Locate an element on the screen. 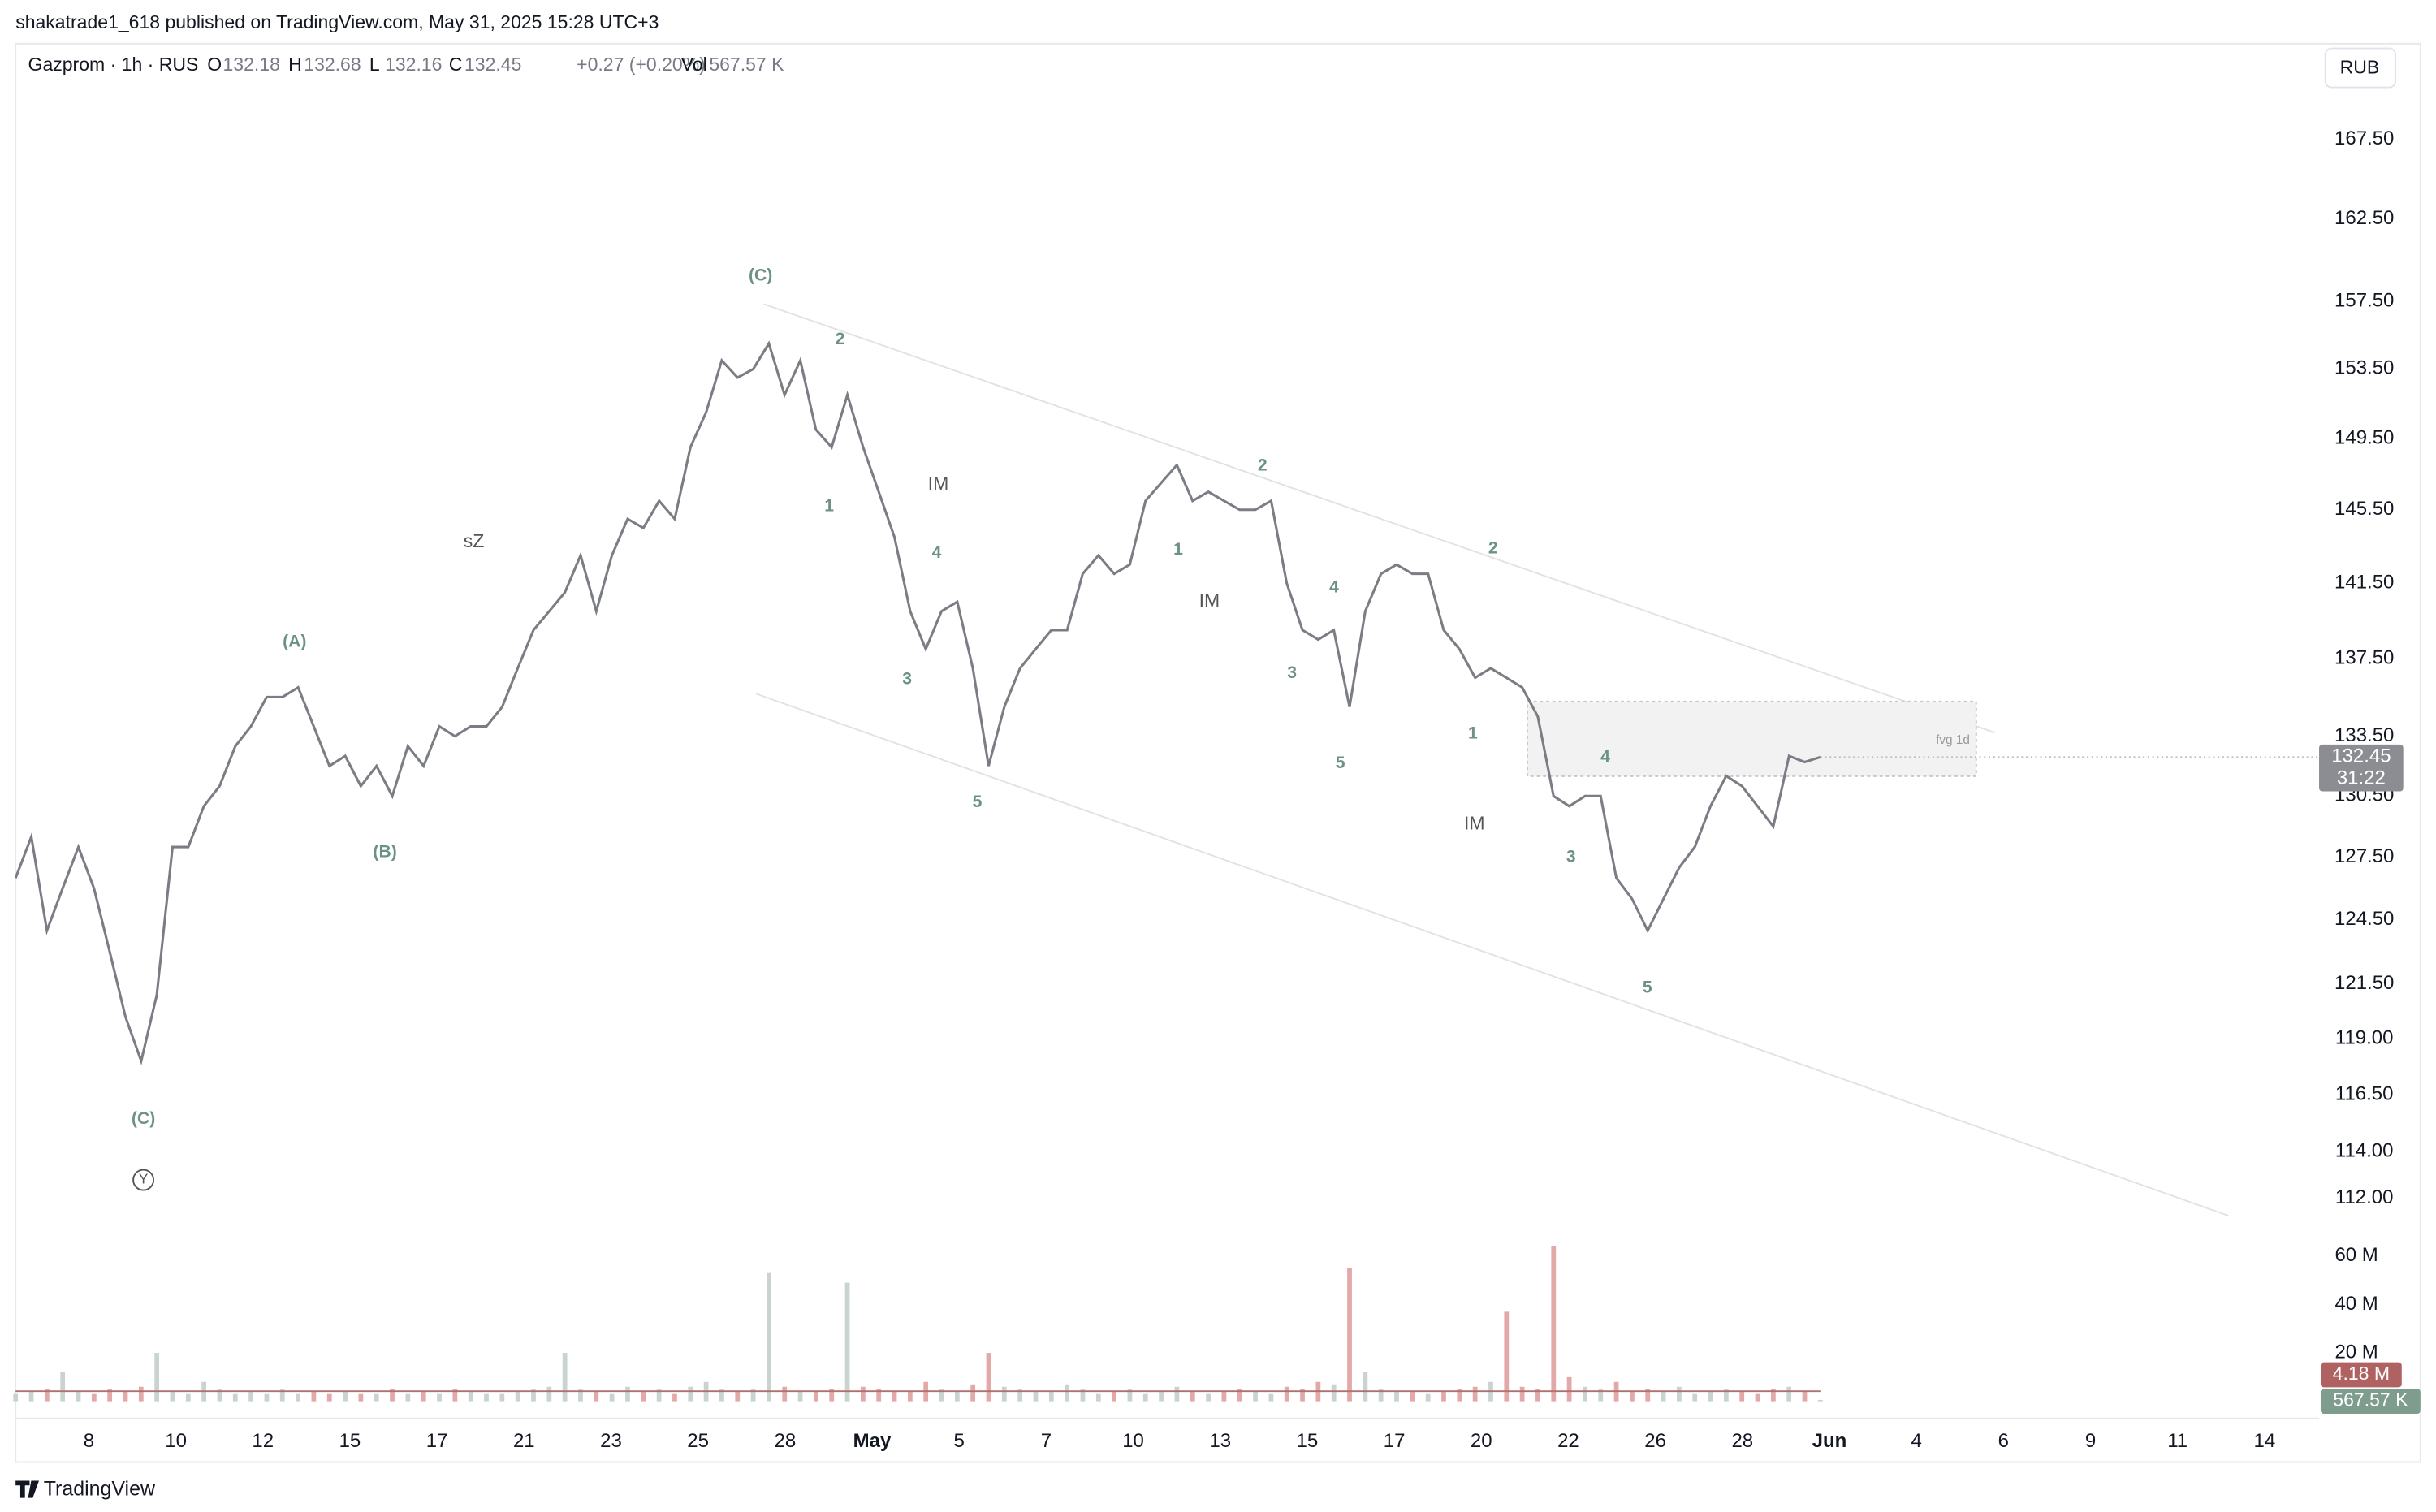 Image resolution: width=2436 pixels, height=1512 pixels. y-tick-label: 114.00 is located at coordinates (2364, 1151).